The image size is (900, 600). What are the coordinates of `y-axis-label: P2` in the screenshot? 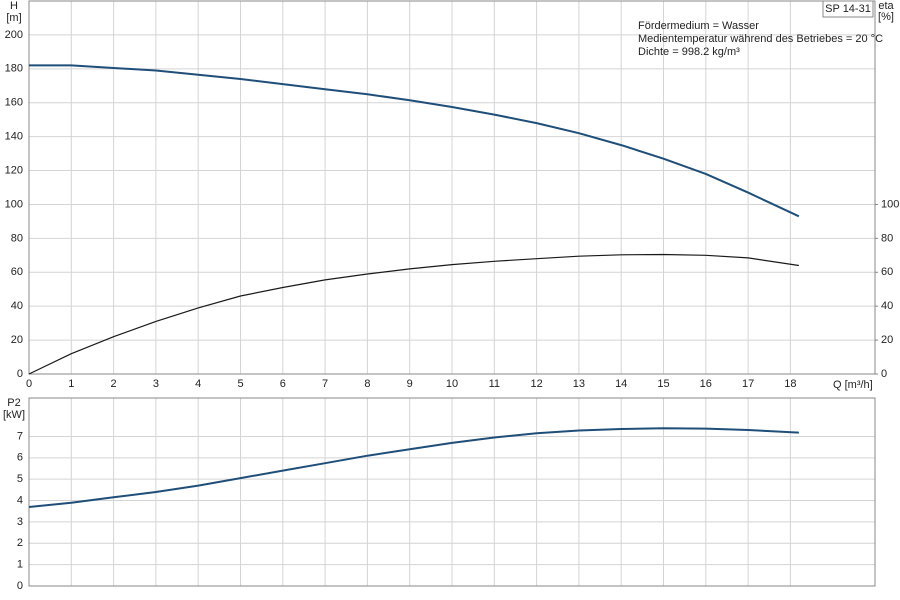 It's located at (13, 403).